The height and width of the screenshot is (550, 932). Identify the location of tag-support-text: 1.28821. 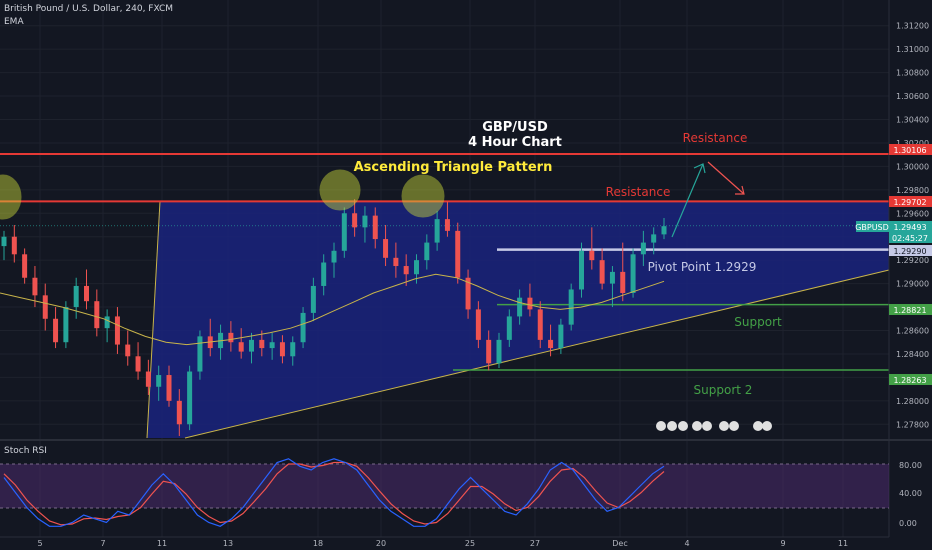
(909, 310).